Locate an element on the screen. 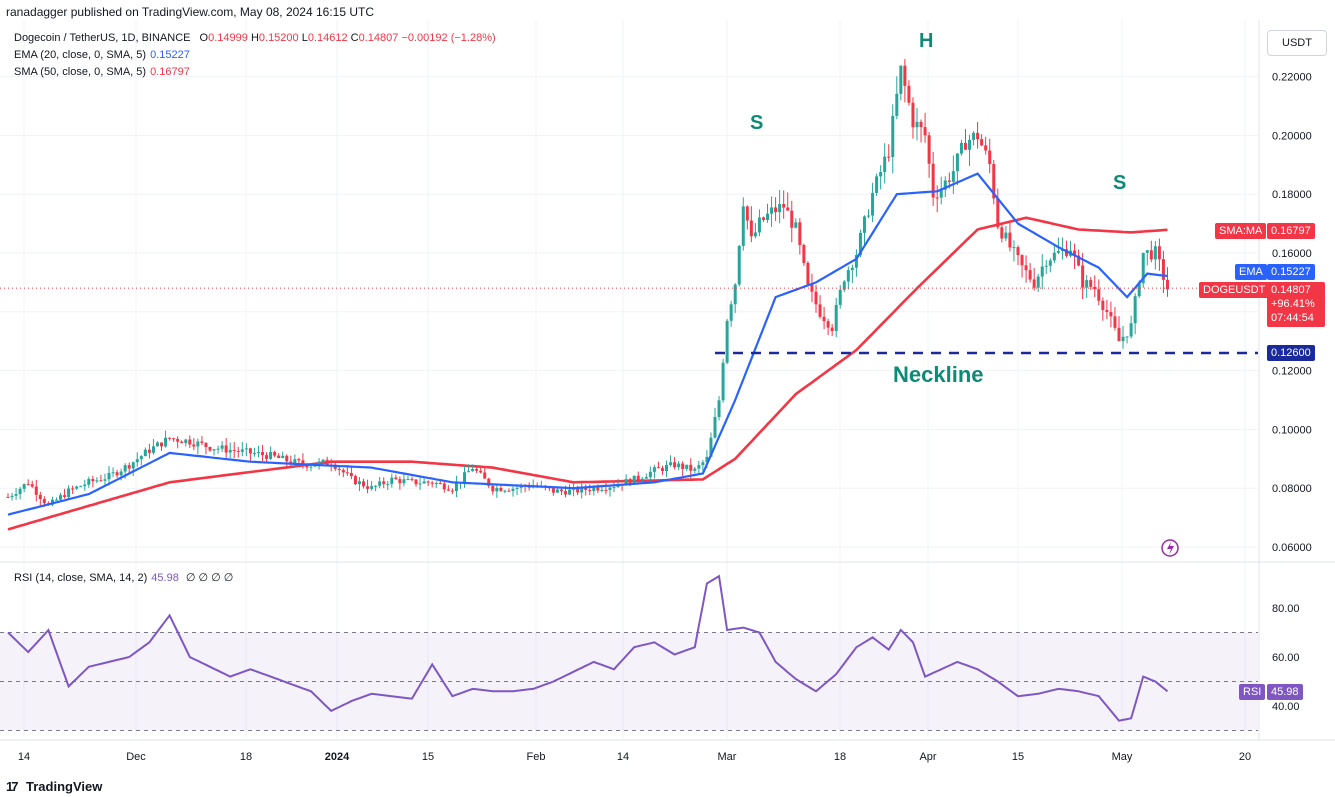  rsi-tick-label: 40.00 is located at coordinates (1286, 707).